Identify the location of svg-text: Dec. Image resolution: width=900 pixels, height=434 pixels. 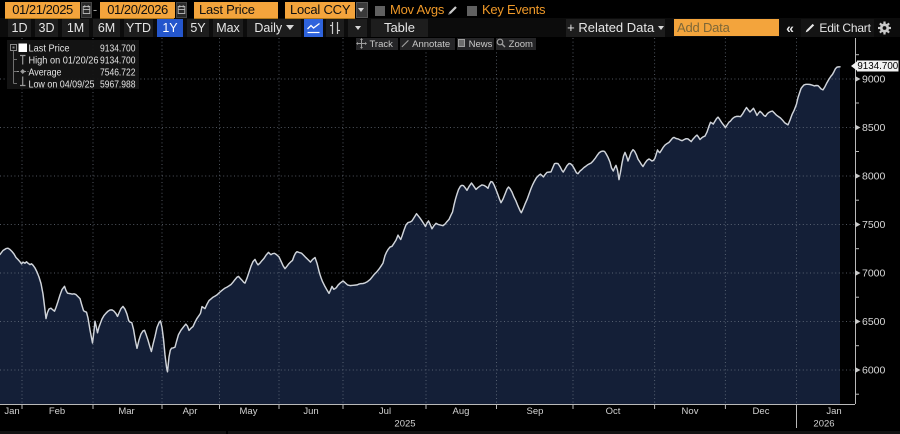
(761, 411).